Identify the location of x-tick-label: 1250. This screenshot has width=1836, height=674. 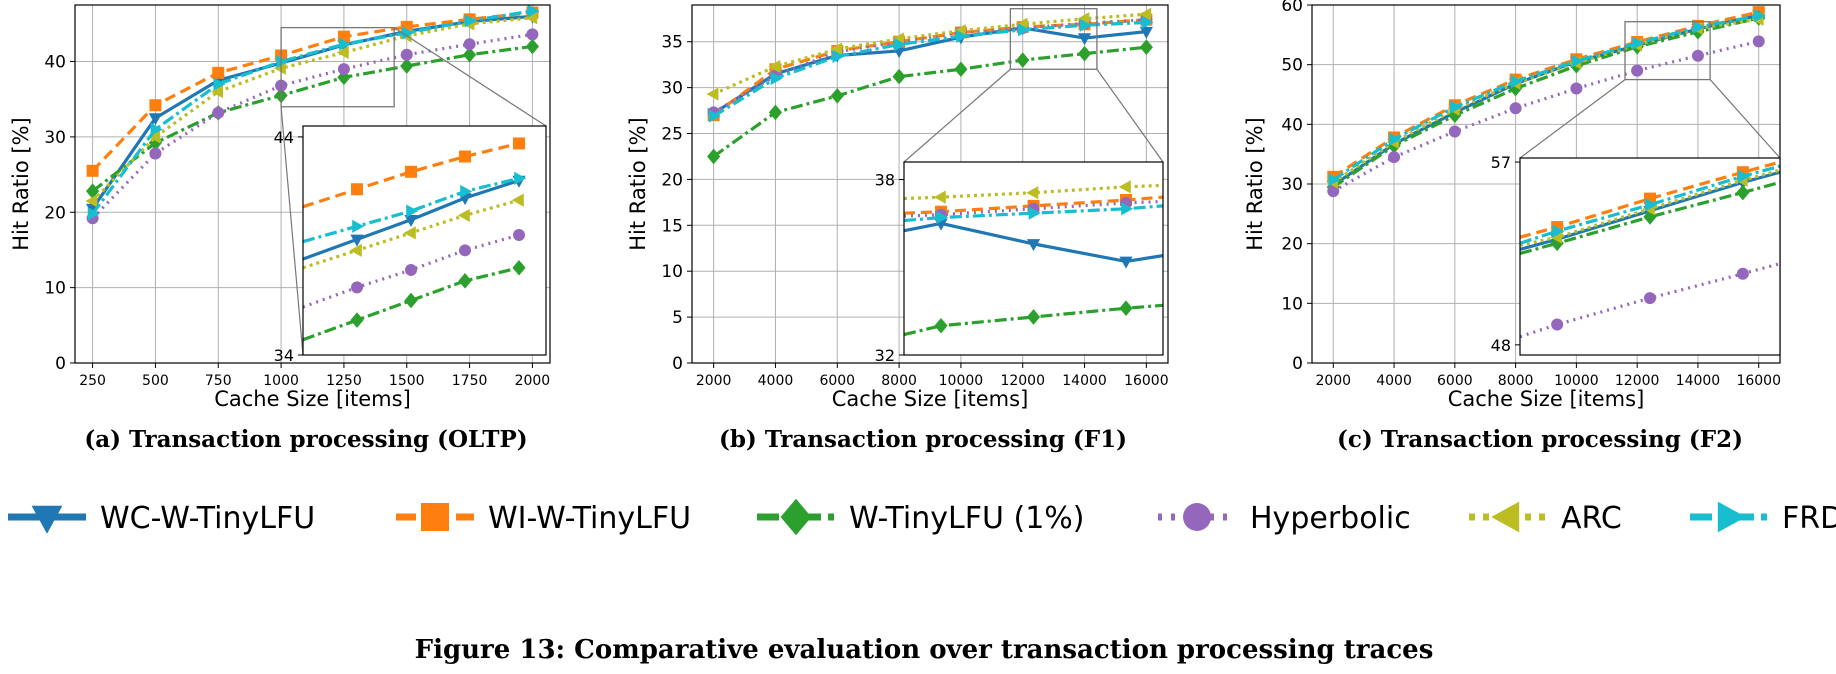
(344, 381).